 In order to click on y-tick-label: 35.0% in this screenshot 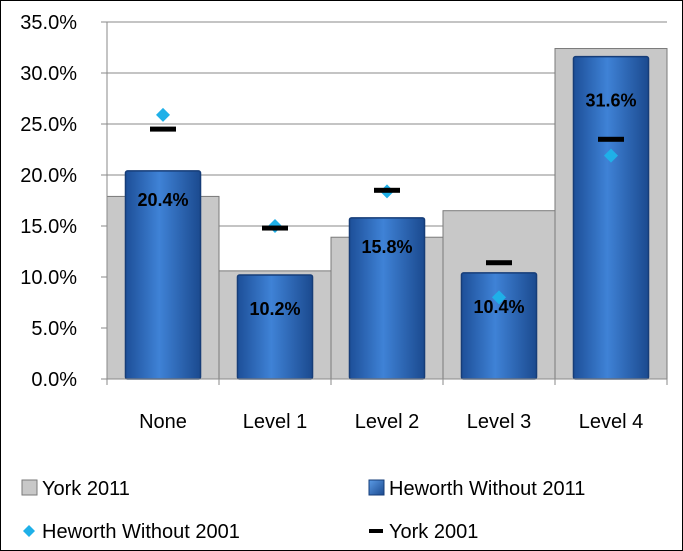, I will do `click(48, 23)`.